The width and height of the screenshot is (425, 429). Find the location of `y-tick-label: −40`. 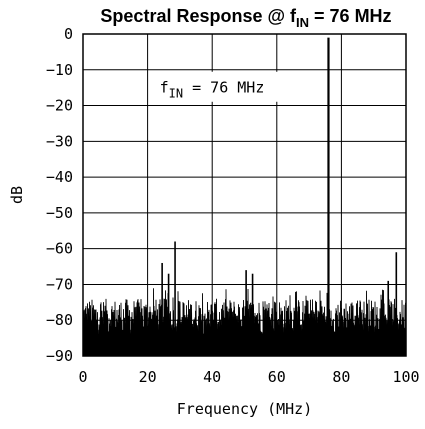

y-tick-label: −40 is located at coordinates (59, 177).